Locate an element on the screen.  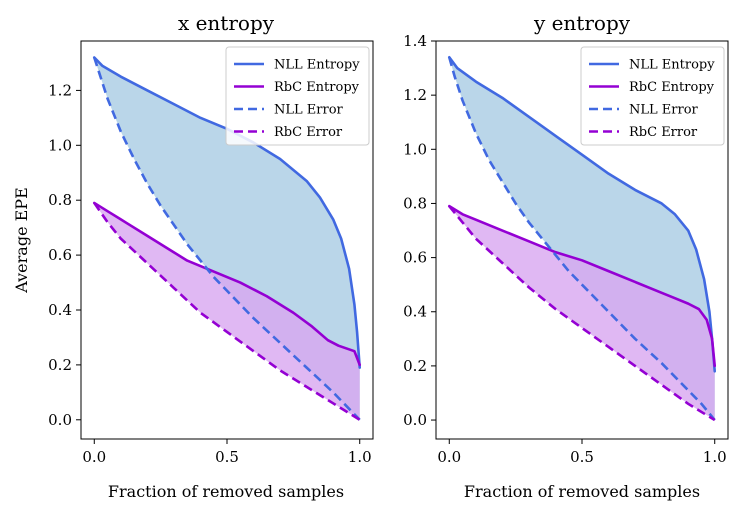
chart-title: y entropy is located at coordinates (582, 23).